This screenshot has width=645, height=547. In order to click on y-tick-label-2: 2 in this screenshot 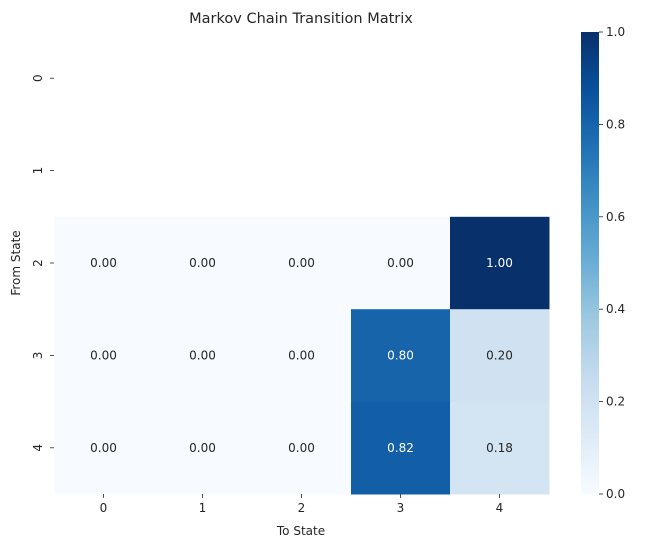, I will do `click(38, 263)`.